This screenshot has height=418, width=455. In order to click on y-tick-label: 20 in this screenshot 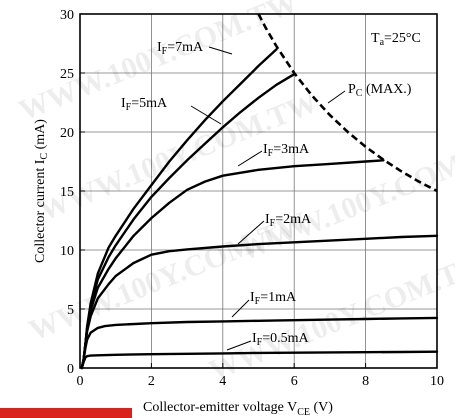, I will do `click(67, 133)`.